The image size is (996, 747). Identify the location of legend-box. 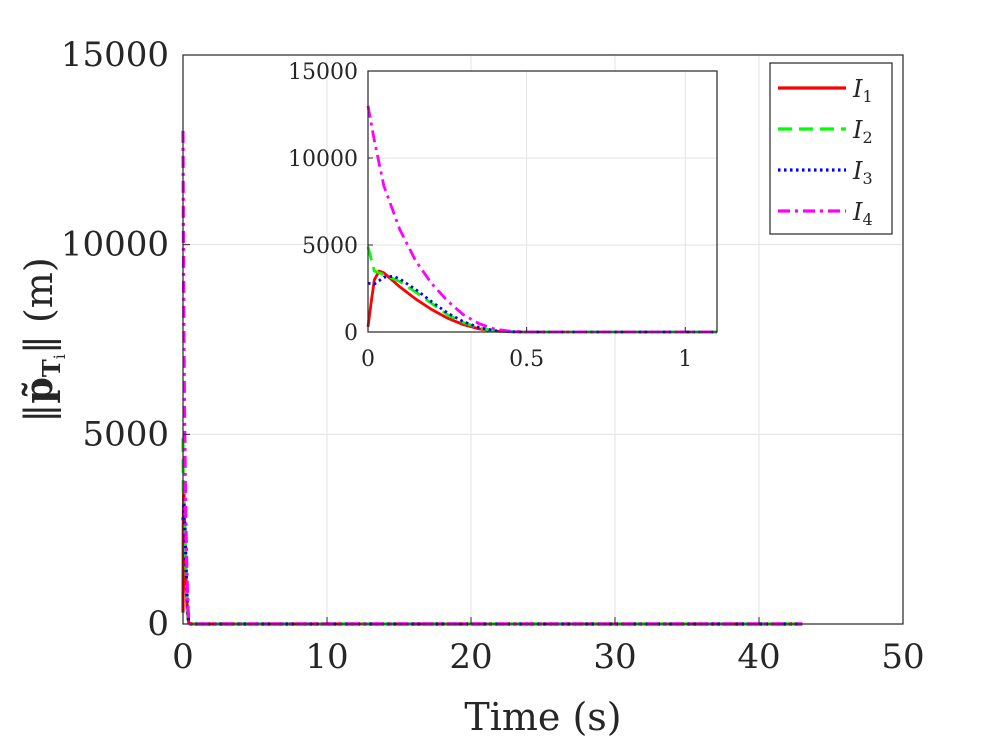
(831, 148).